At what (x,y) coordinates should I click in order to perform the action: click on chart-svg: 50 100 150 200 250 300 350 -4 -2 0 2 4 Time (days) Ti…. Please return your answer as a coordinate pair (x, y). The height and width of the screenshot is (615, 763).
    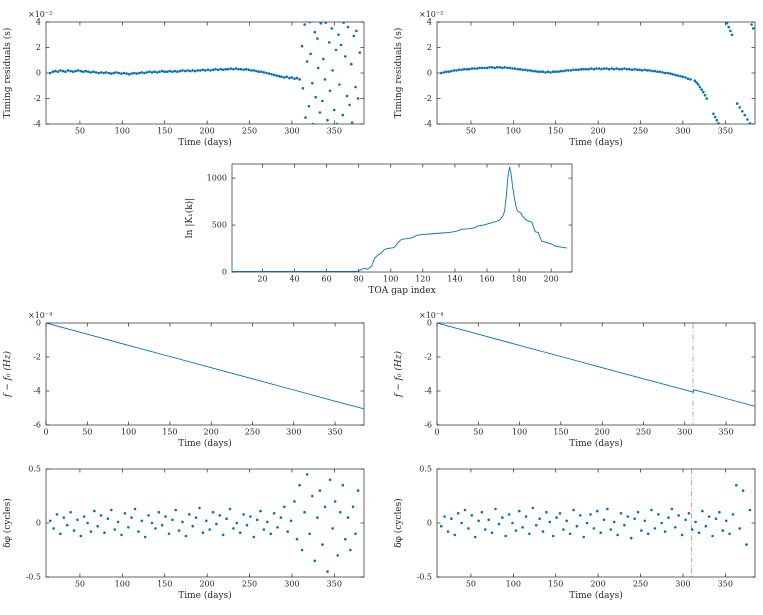
    Looking at the image, I should click on (574, 79).